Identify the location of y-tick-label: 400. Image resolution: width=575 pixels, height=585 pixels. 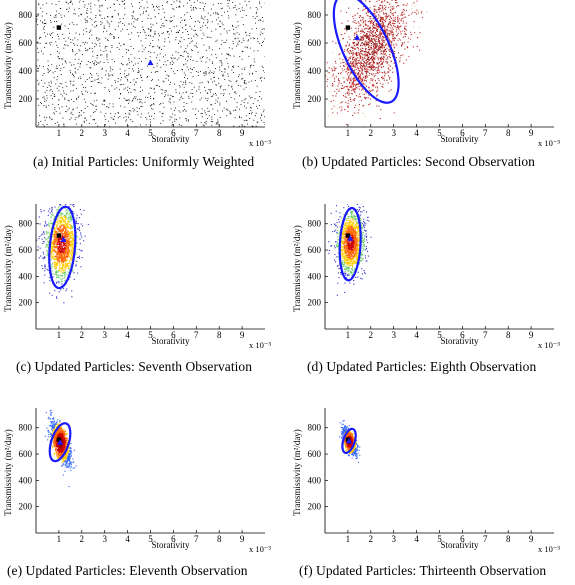
(315, 71).